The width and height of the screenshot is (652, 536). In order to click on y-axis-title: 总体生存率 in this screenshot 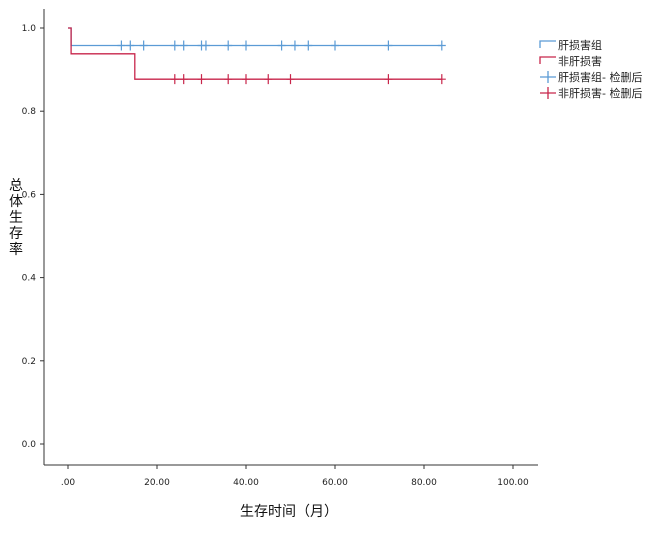, I will do `click(16, 218)`.